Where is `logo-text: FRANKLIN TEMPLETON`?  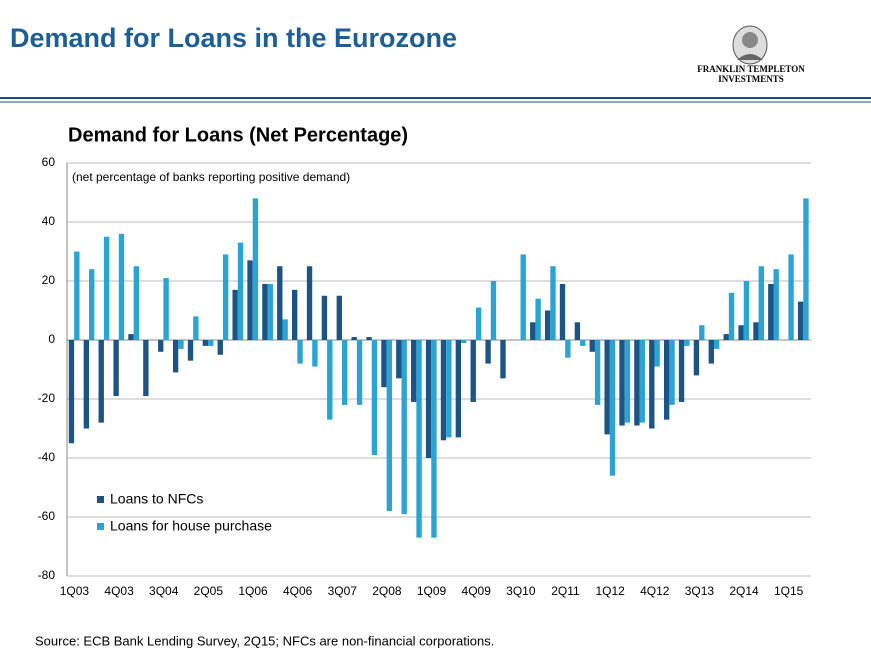 logo-text: FRANKLIN TEMPLETON is located at coordinates (751, 69).